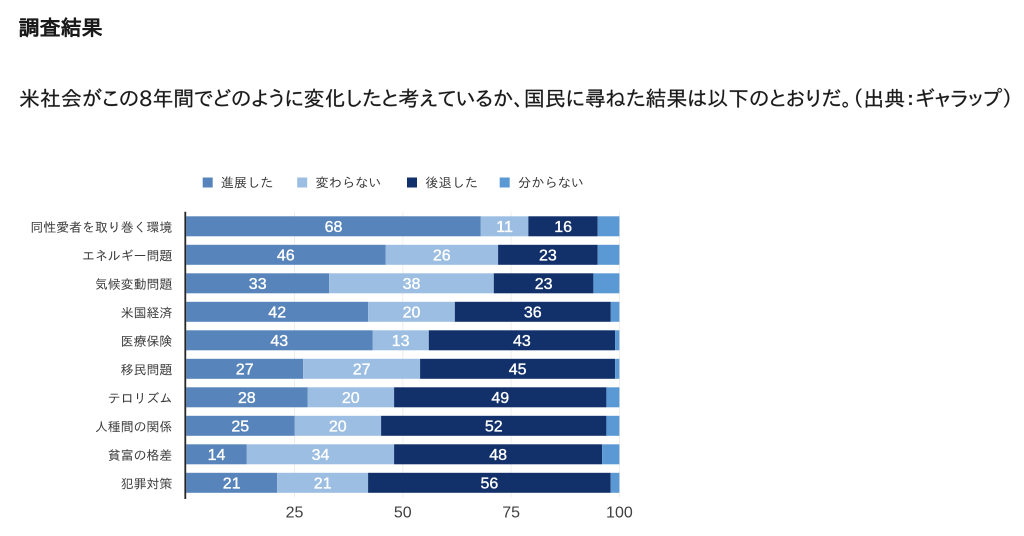 The height and width of the screenshot is (536, 1024). I want to click on svg-text: 28, so click(247, 398).